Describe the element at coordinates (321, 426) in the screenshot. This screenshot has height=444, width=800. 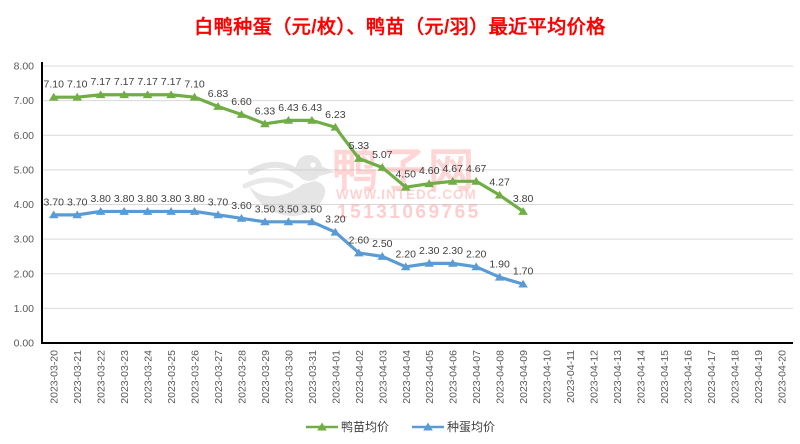
I see `legend-marker-duckling-icon` at that location.